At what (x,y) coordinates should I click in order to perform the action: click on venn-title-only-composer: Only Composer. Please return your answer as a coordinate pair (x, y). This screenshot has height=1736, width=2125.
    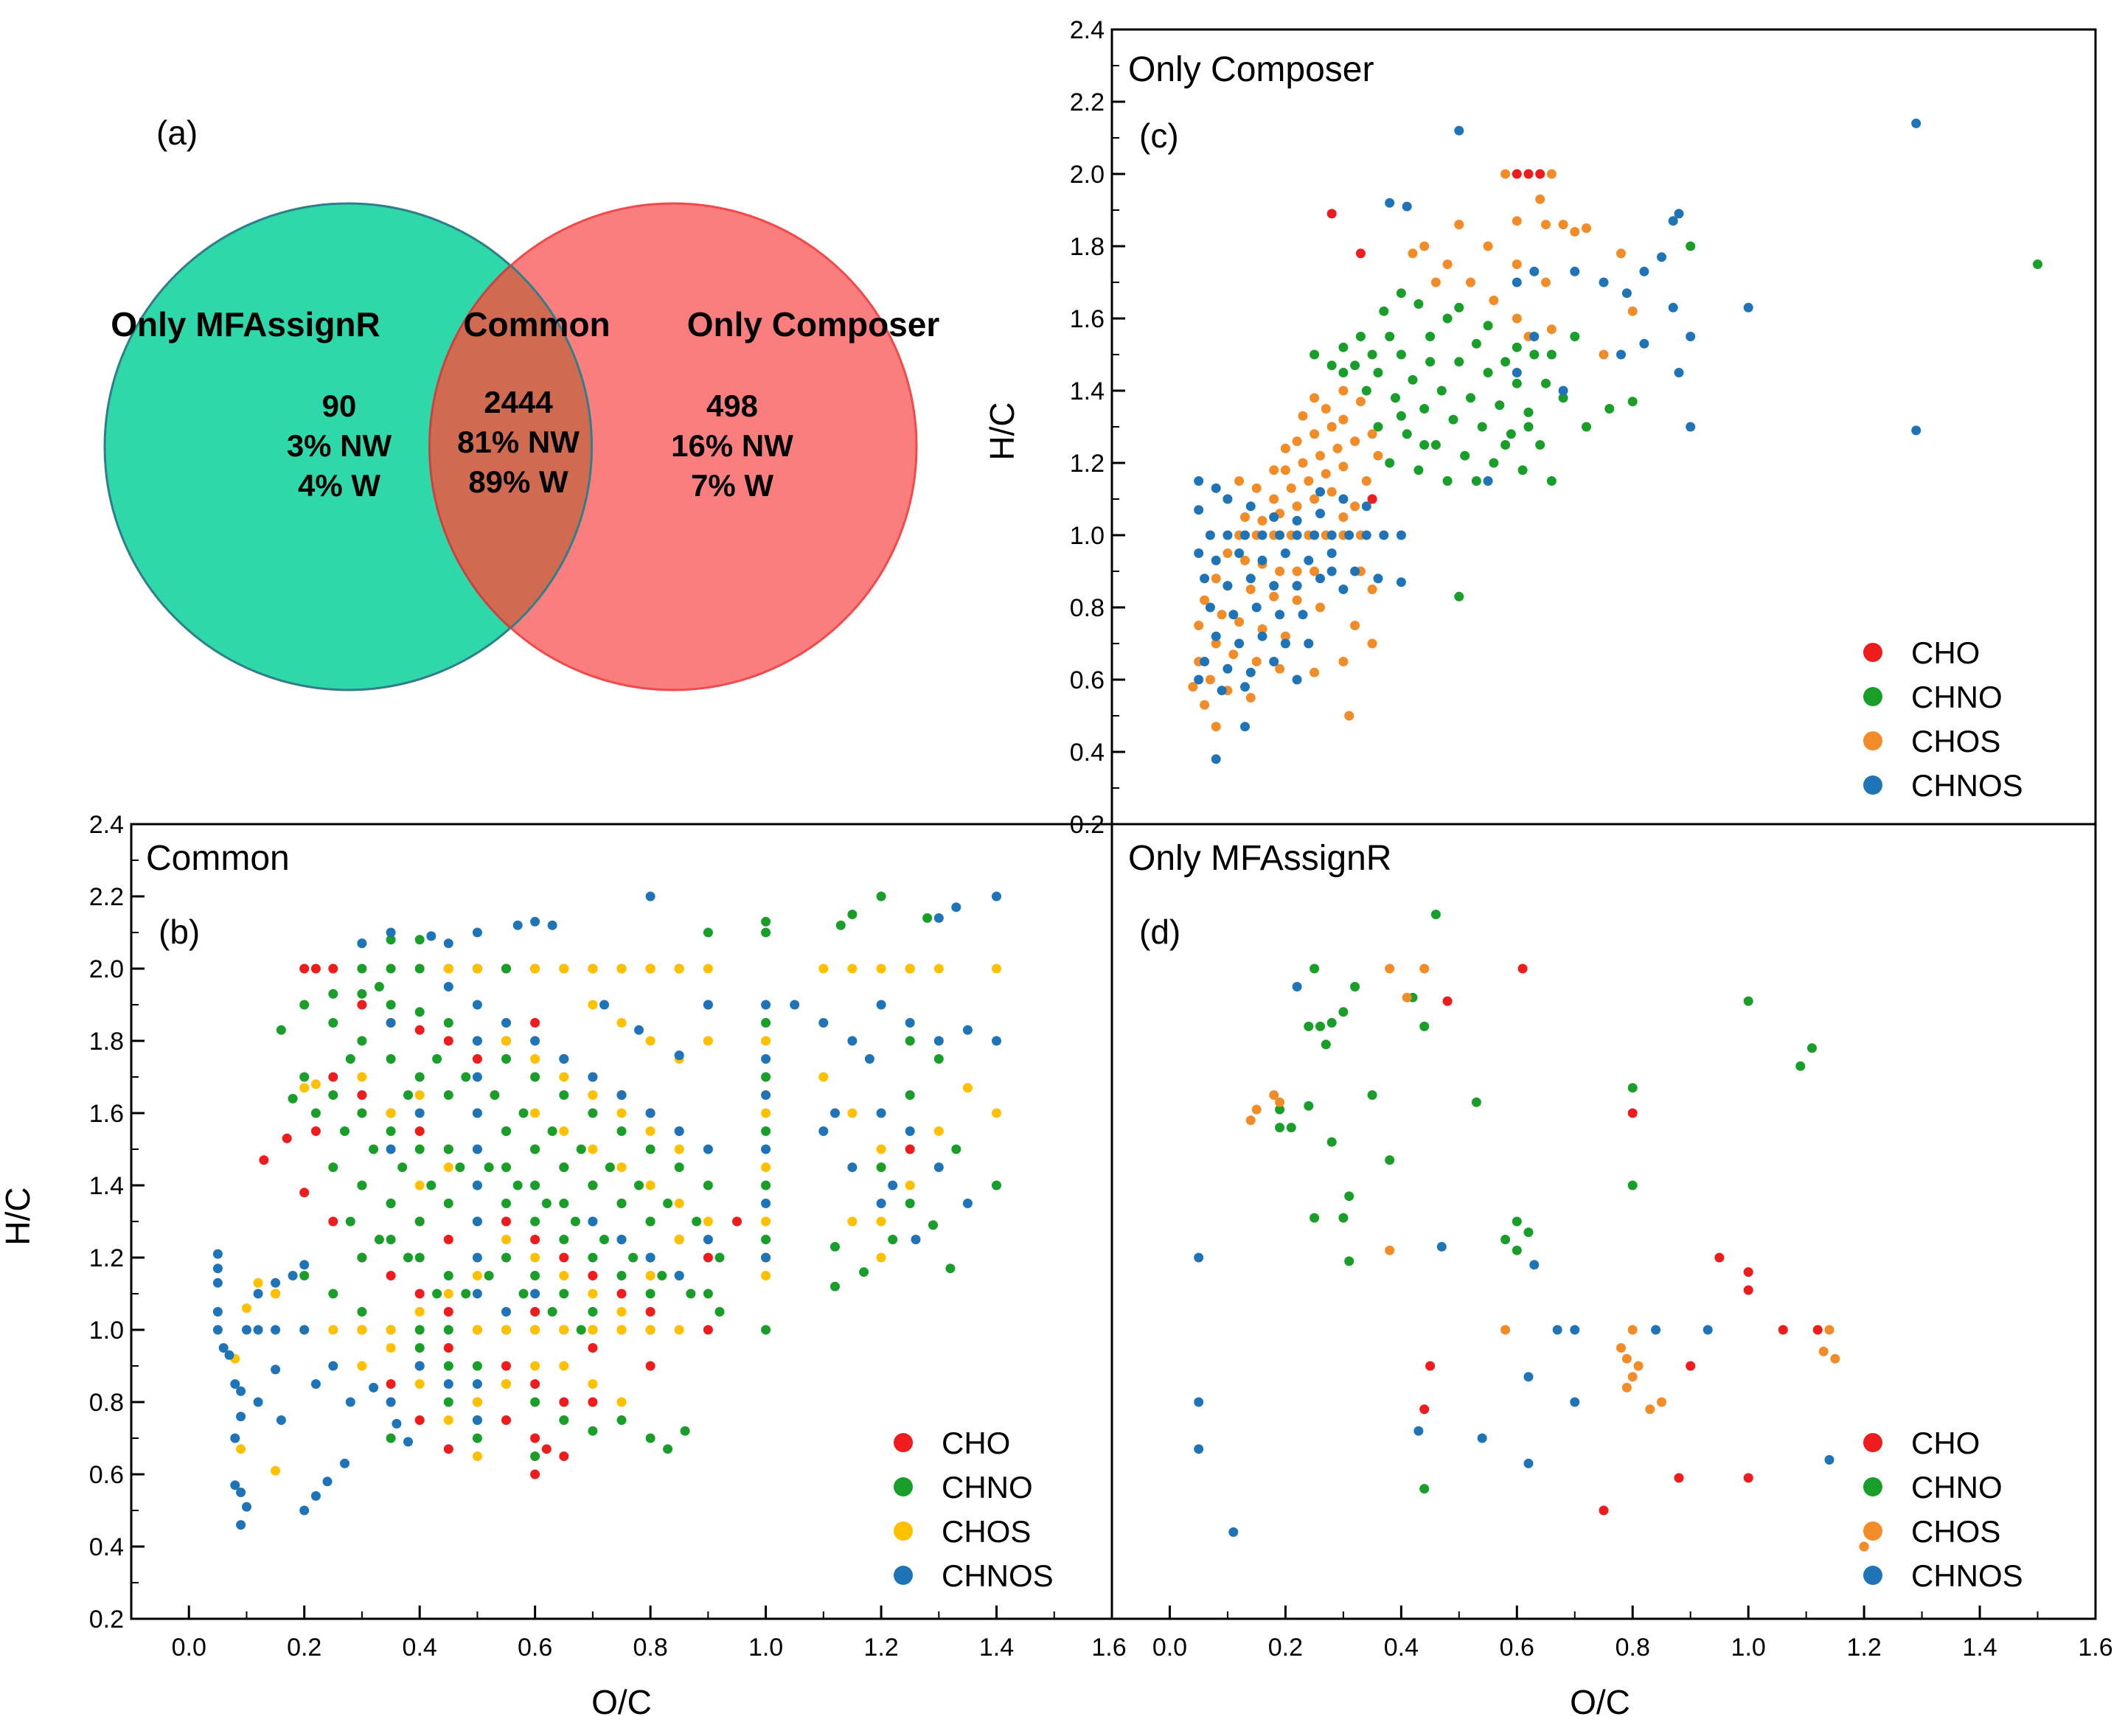
    Looking at the image, I should click on (813, 324).